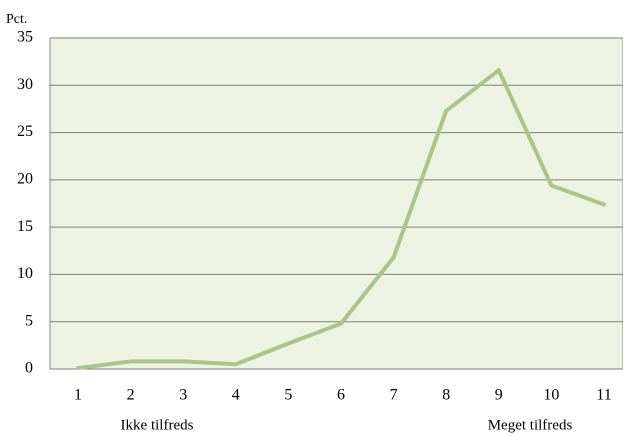 This screenshot has width=623, height=436. I want to click on x-tick-label: 7, so click(394, 395).